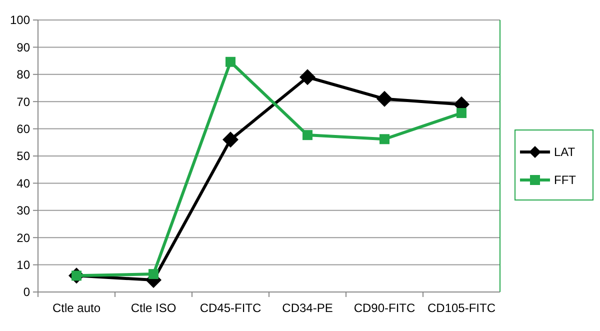  Describe the element at coordinates (23, 237) in the screenshot. I see `y-tick-label: 20` at that location.